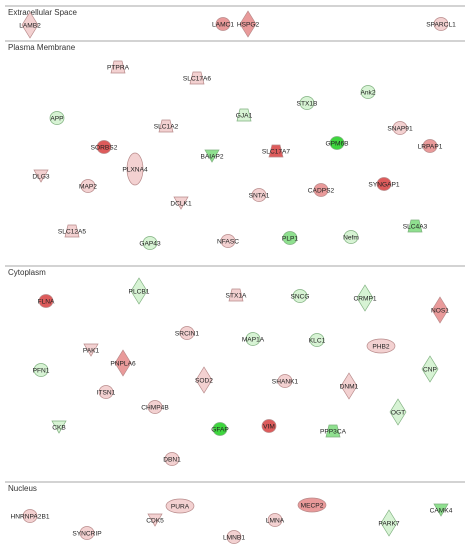 This screenshot has height=550, width=470. Describe the element at coordinates (155, 520) in the screenshot. I see `gene-node-cdk5: CDK5` at that location.